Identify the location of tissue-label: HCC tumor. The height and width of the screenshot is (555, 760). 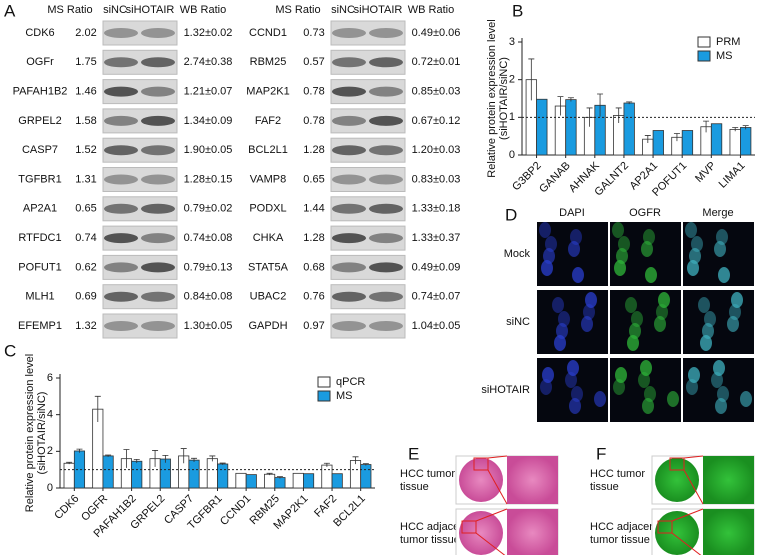
(617, 474).